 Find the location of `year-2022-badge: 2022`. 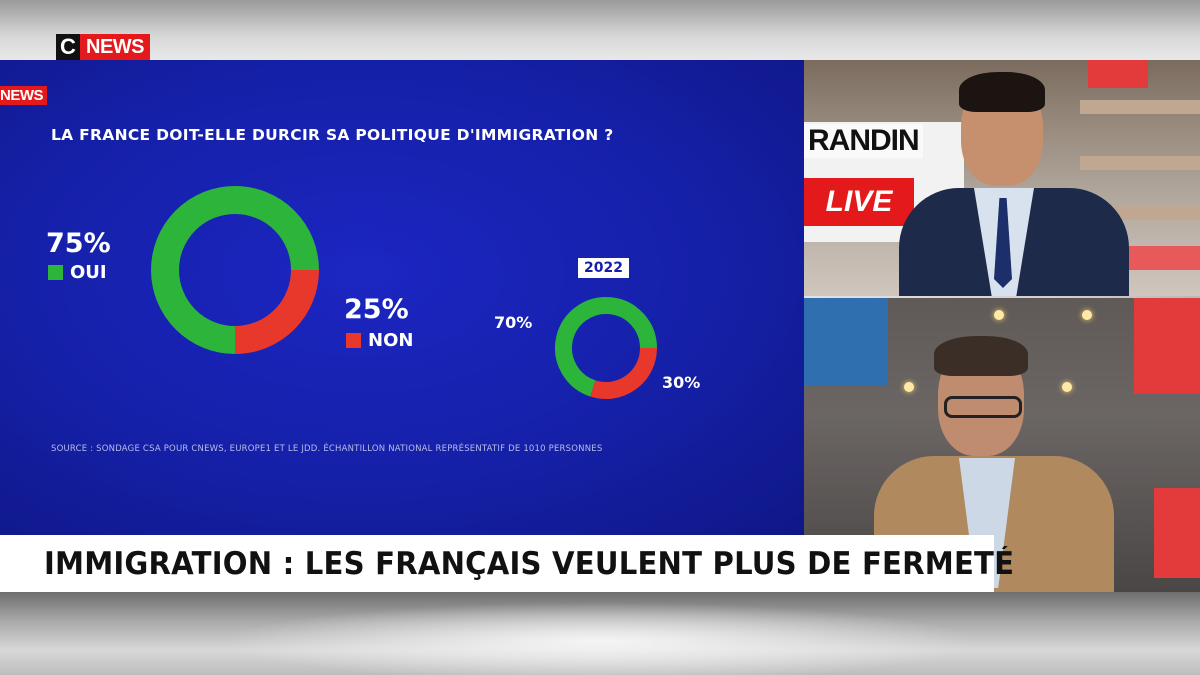

year-2022-badge: 2022 is located at coordinates (603, 268).